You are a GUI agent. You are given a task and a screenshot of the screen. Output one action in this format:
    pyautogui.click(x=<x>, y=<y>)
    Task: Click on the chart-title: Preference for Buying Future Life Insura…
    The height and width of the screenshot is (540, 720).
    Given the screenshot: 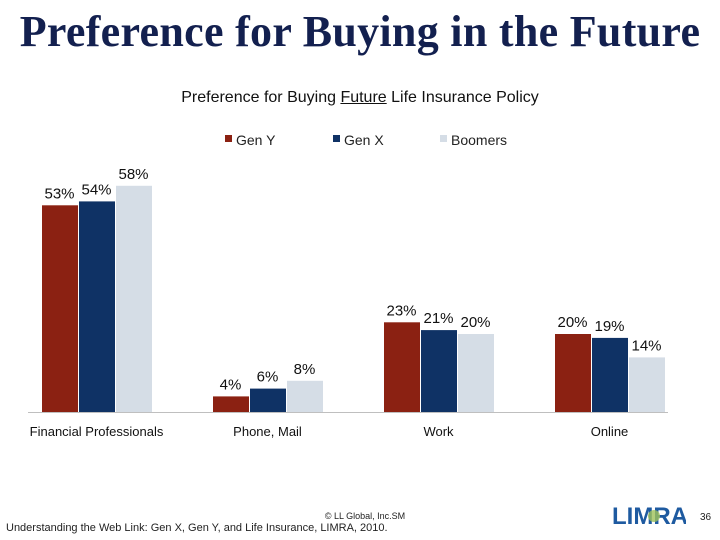 What is the action you would take?
    pyautogui.click(x=360, y=98)
    